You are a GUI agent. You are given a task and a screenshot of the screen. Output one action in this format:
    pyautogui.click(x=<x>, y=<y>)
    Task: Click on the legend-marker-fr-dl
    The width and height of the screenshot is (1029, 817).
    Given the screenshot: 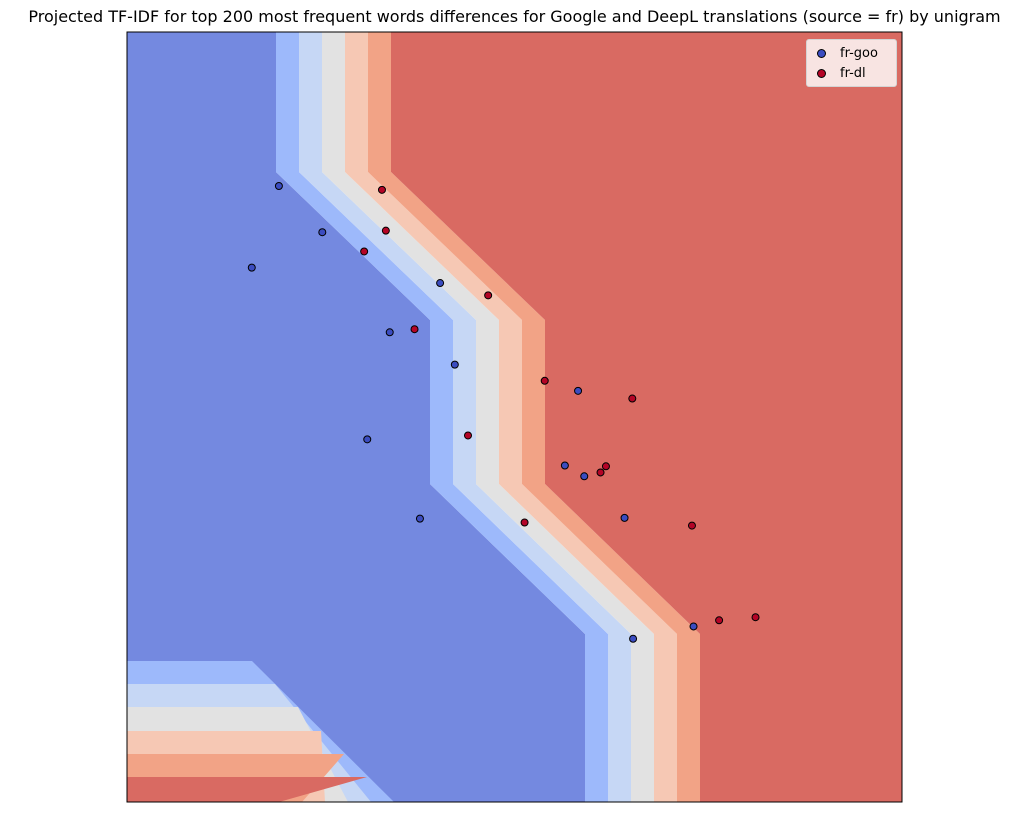 What is the action you would take?
    pyautogui.click(x=821, y=73)
    